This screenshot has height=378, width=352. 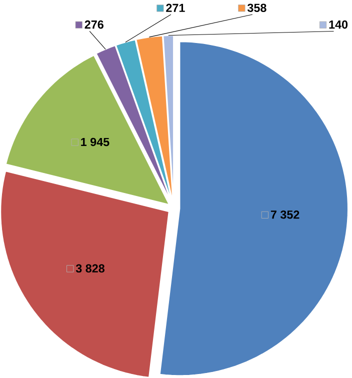 What do you see at coordinates (338, 24) in the screenshot?
I see `data-label: 140` at bounding box center [338, 24].